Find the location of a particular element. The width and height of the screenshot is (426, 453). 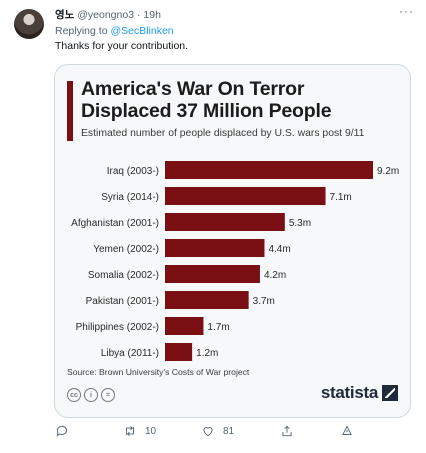

category-label: Somalia (2002-) is located at coordinates (123, 275).